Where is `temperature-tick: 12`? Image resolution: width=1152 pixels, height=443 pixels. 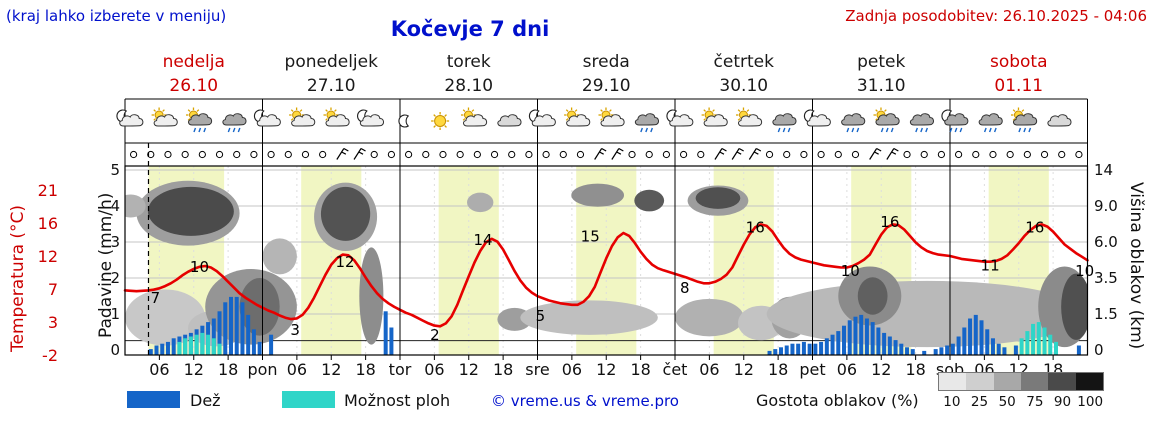
temperature-tick: 12 is located at coordinates (47, 256).